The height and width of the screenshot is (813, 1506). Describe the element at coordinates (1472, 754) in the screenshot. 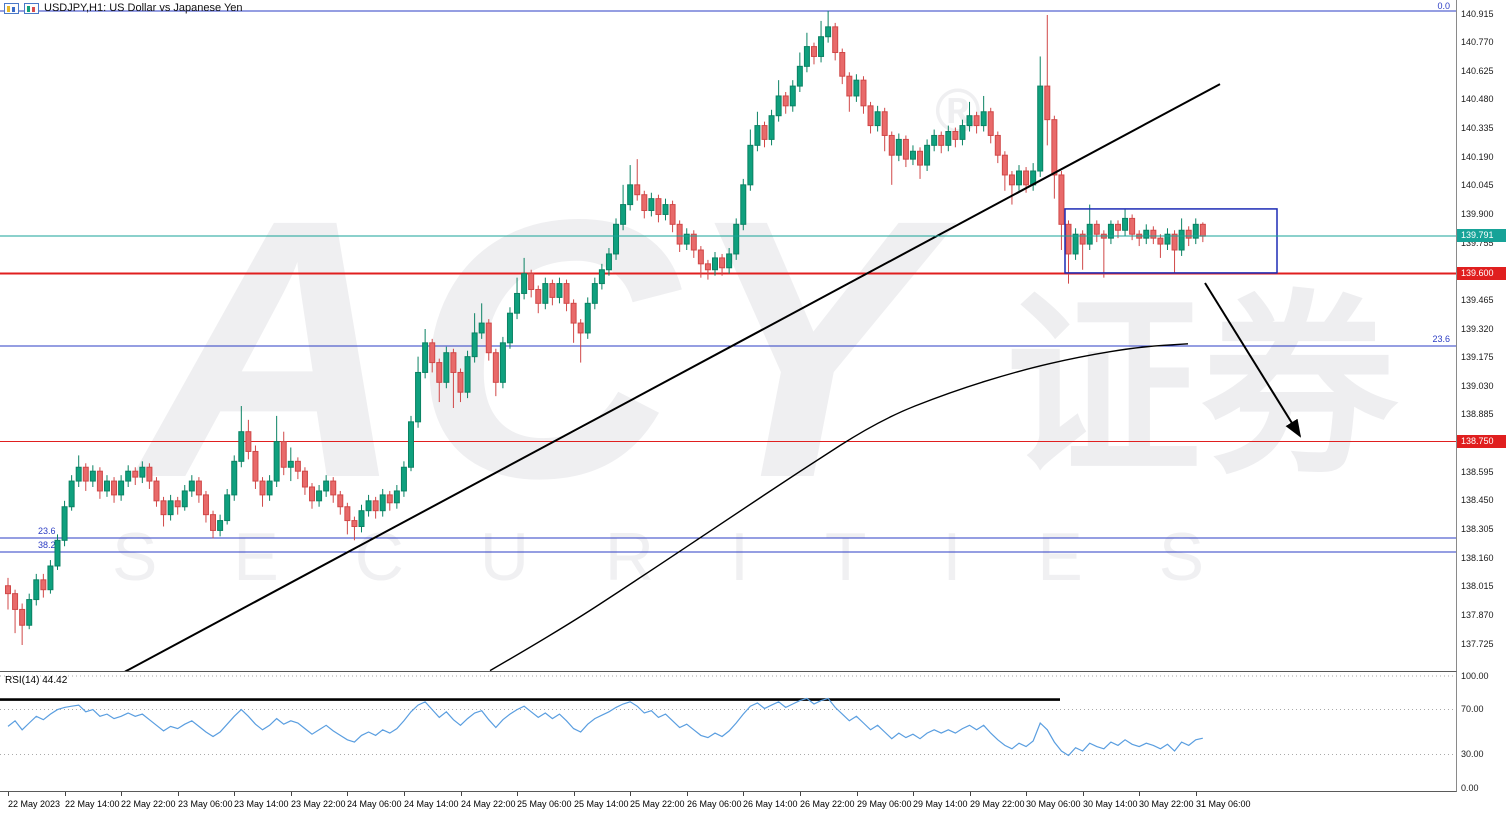

I see `rsi-level-label: 30.00` at that location.